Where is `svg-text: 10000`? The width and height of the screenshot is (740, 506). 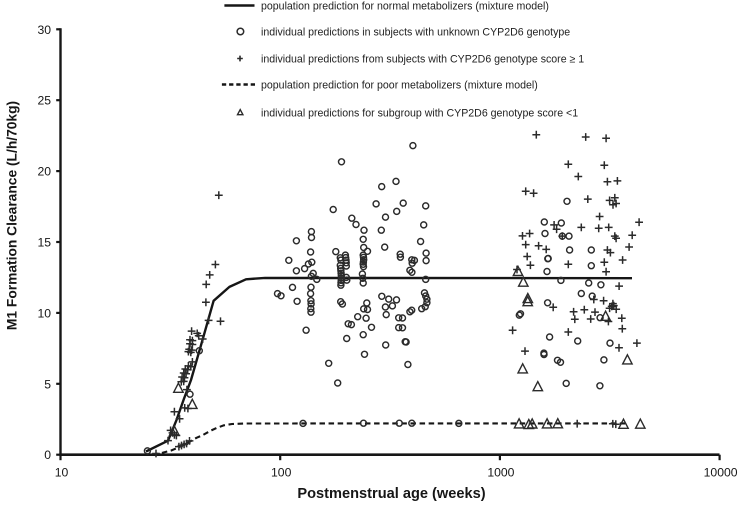 svg-text: 10000 is located at coordinates (721, 472).